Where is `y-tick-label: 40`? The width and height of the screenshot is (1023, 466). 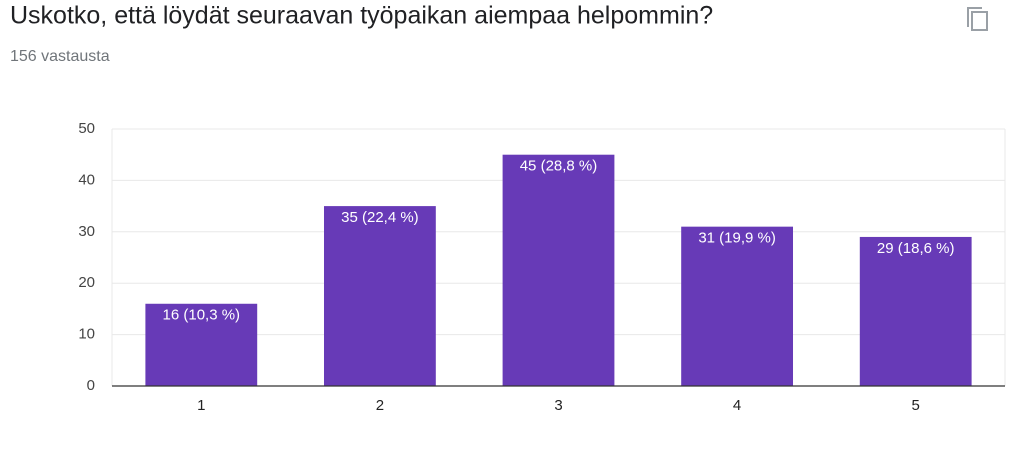
y-tick-label: 40 is located at coordinates (86, 179).